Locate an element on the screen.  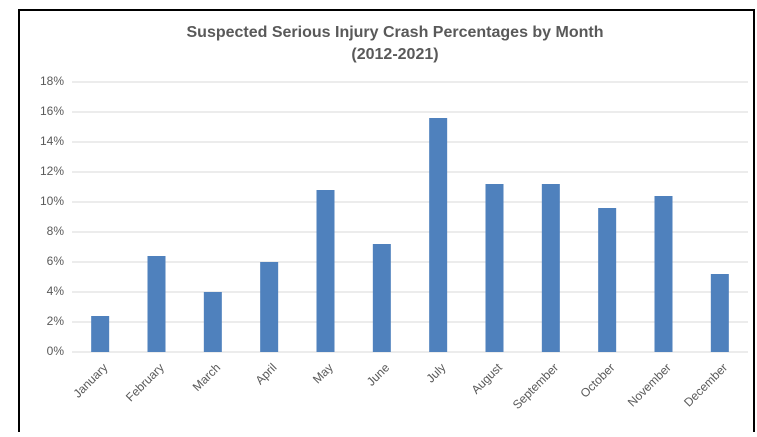
y-tick-label: 0% is located at coordinates (56, 351).